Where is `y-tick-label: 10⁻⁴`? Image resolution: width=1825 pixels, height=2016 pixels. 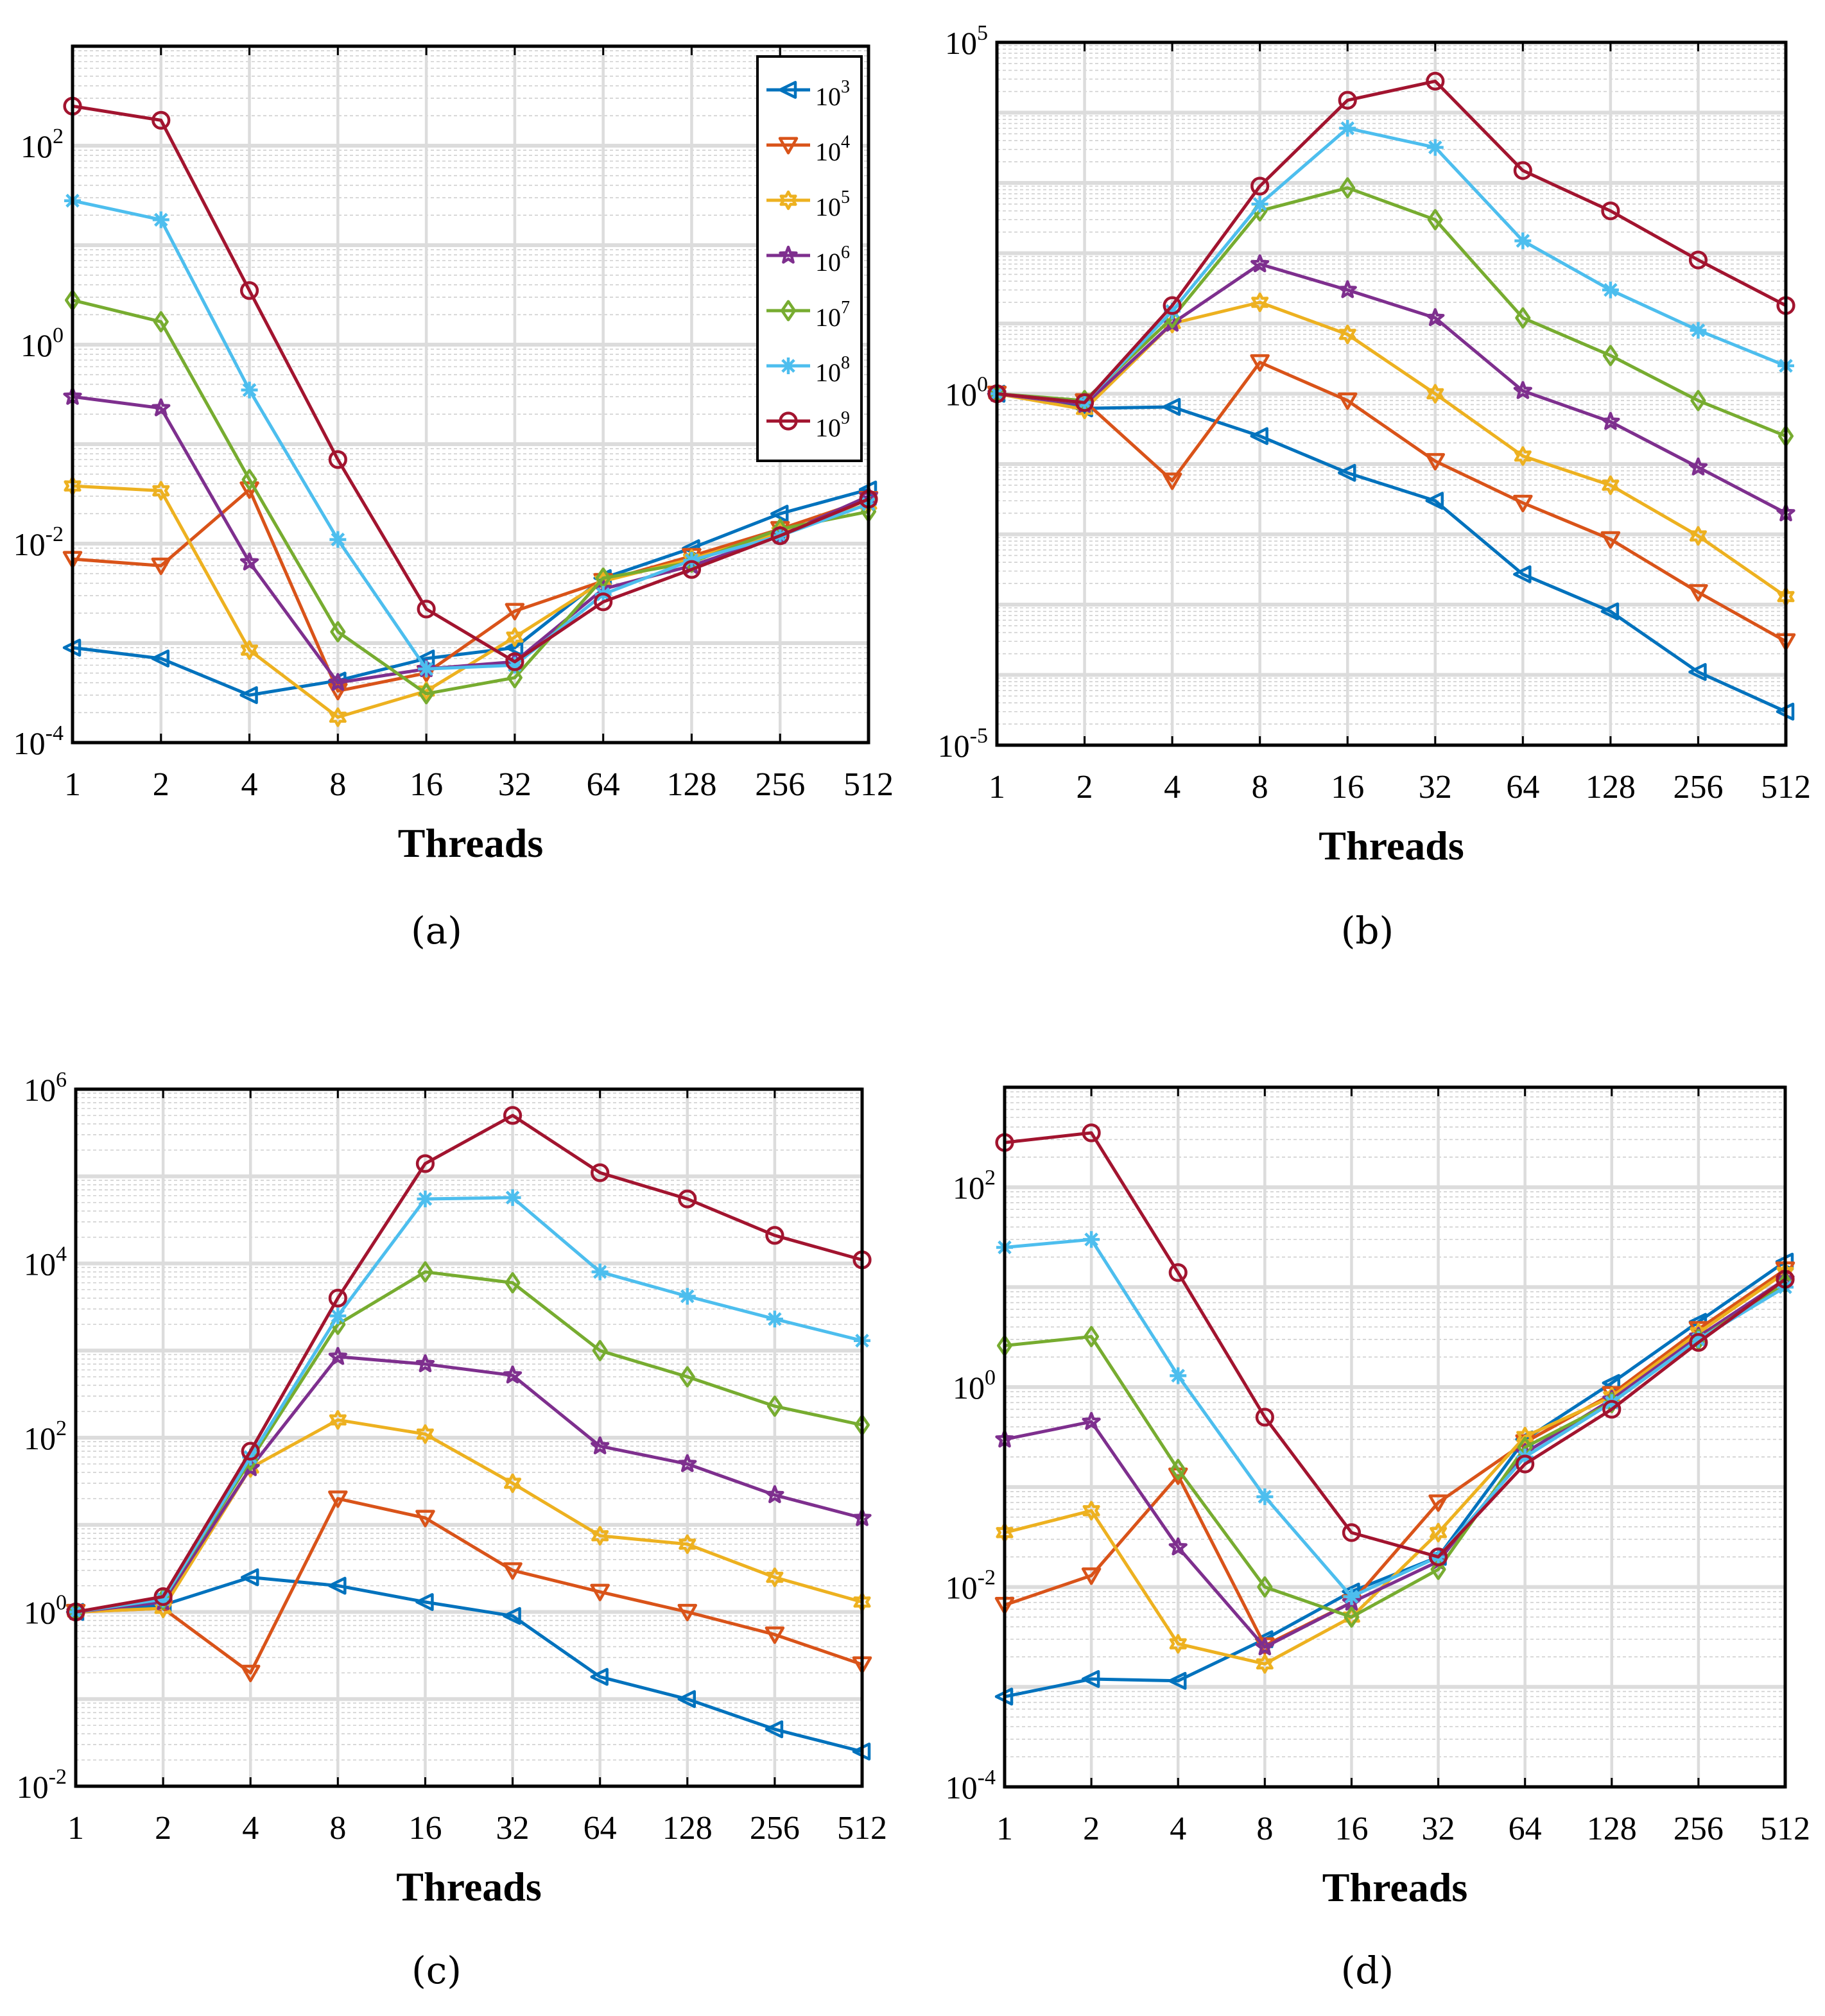 y-tick-label: 10⁻⁴ is located at coordinates (971, 1785).